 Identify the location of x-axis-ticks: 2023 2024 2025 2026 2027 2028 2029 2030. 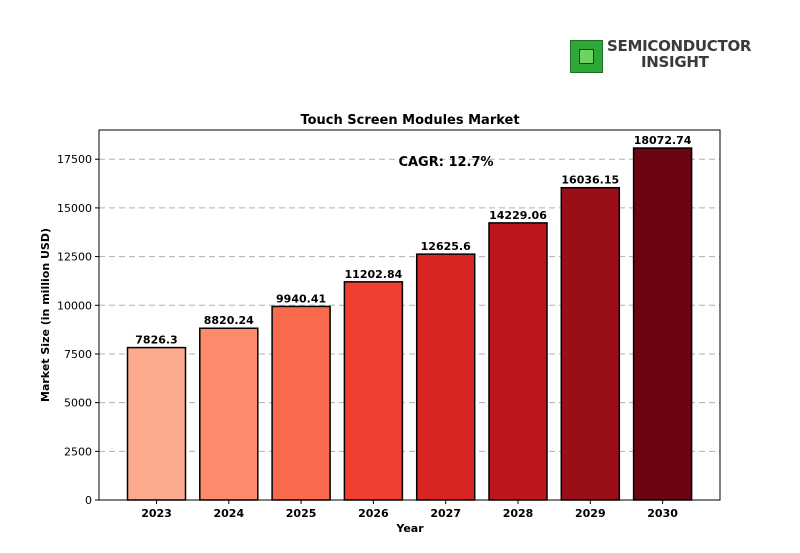
(409, 510).